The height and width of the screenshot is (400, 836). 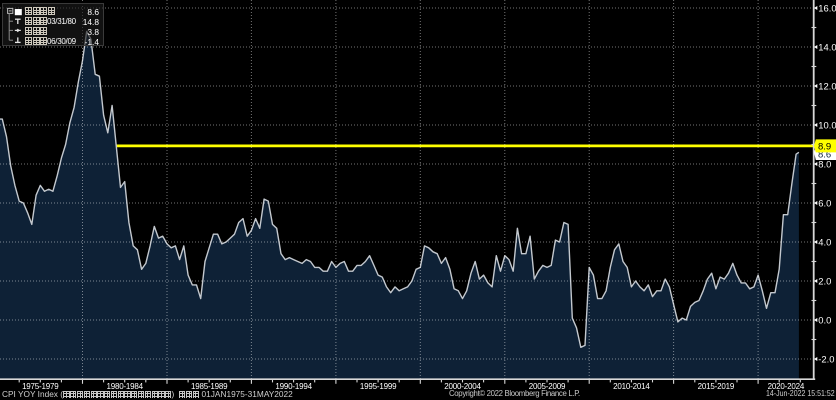 What do you see at coordinates (631, 386) in the screenshot?
I see `svg-text: 2010-2014` at bounding box center [631, 386].